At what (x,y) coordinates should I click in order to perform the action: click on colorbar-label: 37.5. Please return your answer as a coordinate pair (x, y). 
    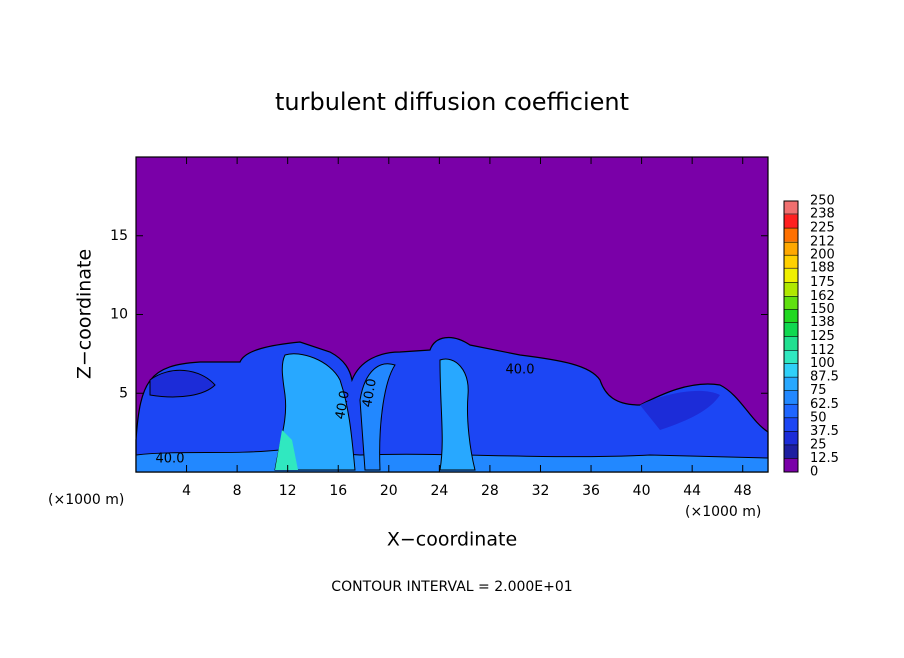
    Looking at the image, I should click on (824, 431).